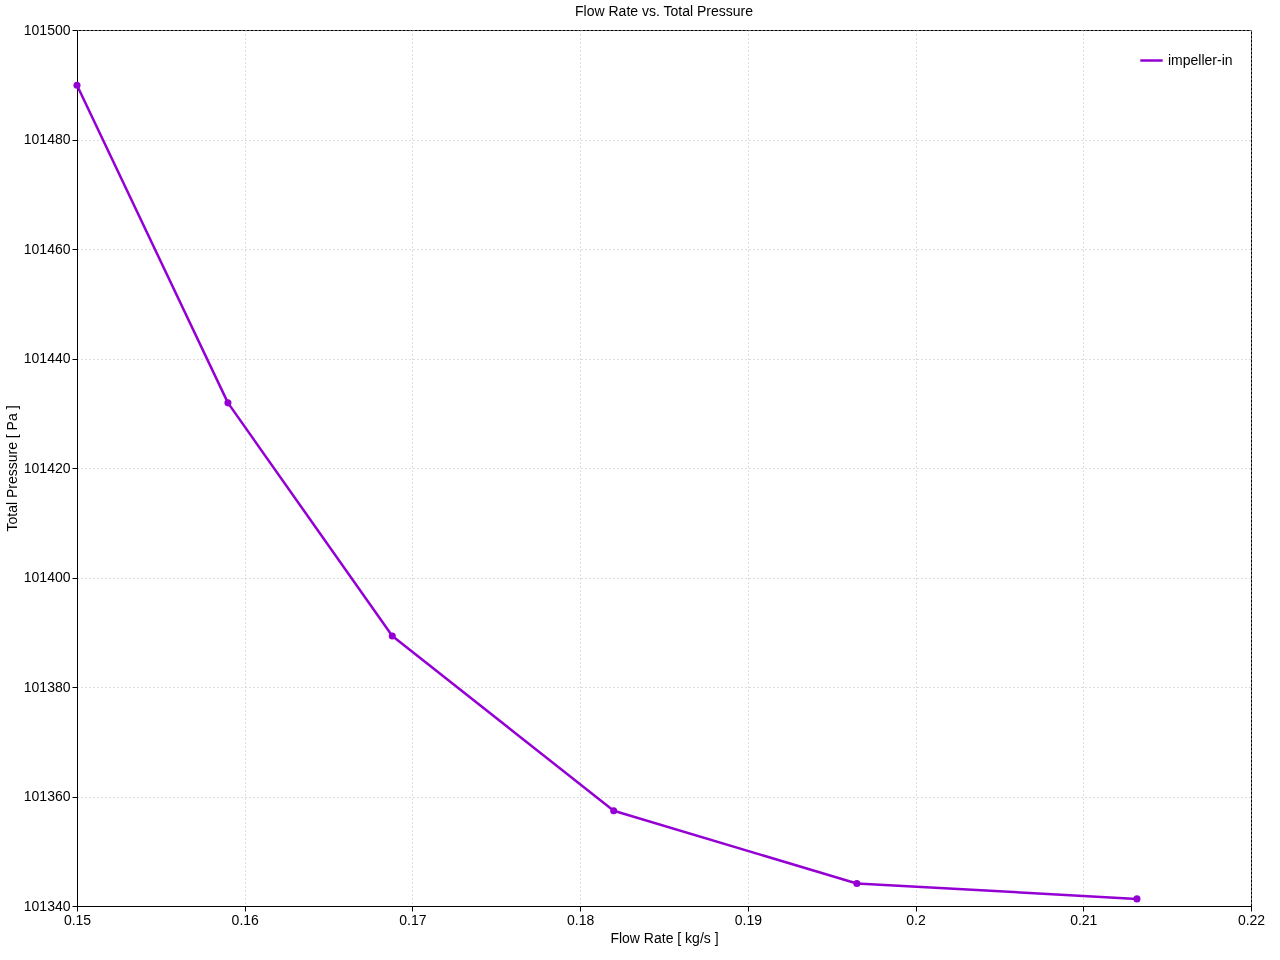 Image resolution: width=1280 pixels, height=960 pixels. I want to click on y-tick-label: 101340, so click(47, 905).